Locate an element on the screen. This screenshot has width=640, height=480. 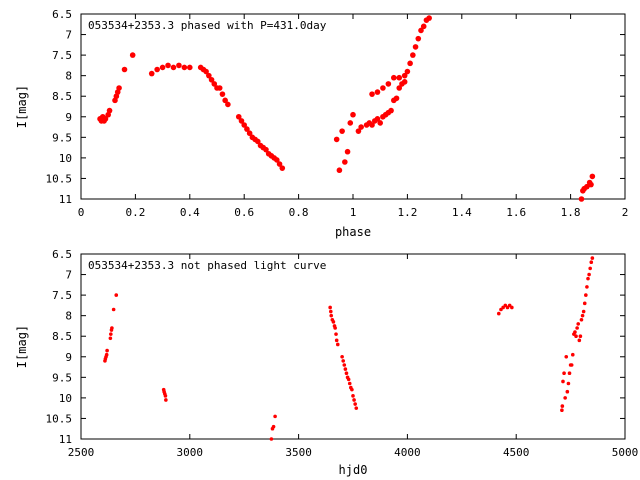
x-tick-label: 2 is located at coordinates (625, 212).